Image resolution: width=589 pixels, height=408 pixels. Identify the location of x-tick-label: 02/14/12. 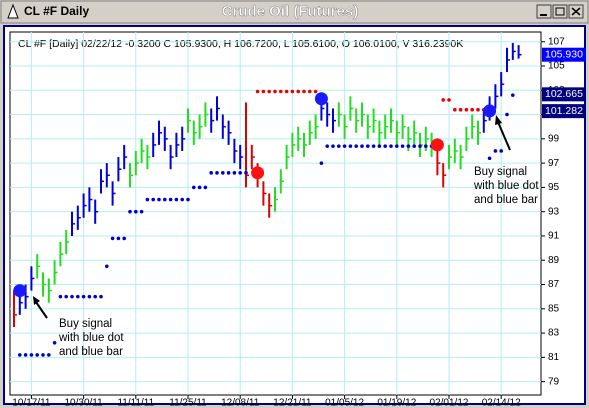
(501, 403).